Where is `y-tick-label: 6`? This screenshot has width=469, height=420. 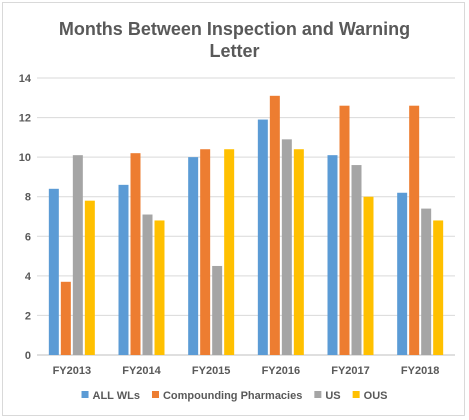 y-tick-label: 6 is located at coordinates (28, 237).